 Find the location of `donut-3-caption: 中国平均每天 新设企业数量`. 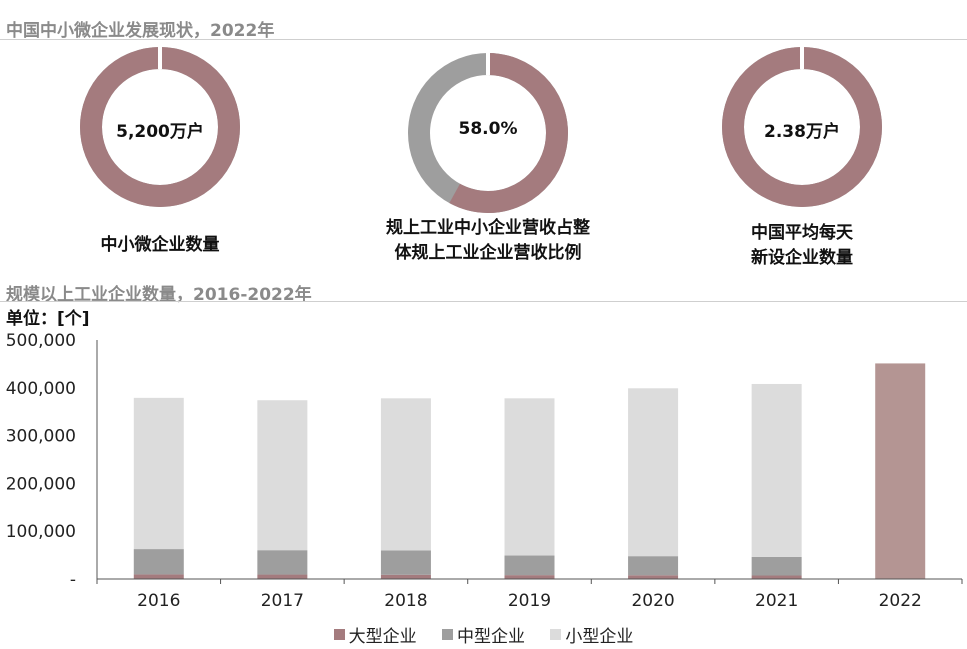

donut-3-caption: 中国平均每天 新设企业数量 is located at coordinates (802, 246).